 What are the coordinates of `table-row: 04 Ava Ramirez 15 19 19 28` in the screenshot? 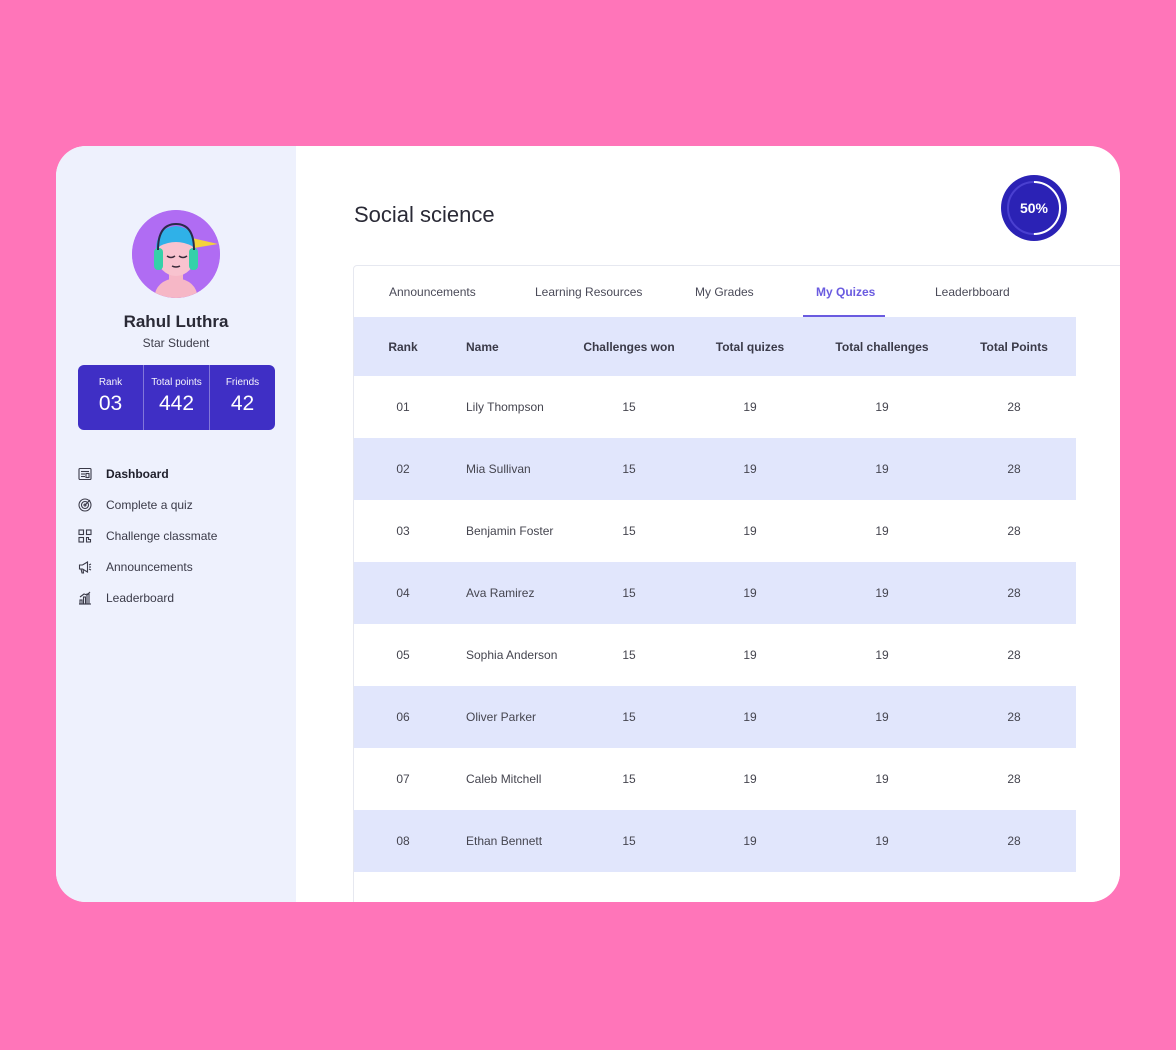 It's located at (715, 593).